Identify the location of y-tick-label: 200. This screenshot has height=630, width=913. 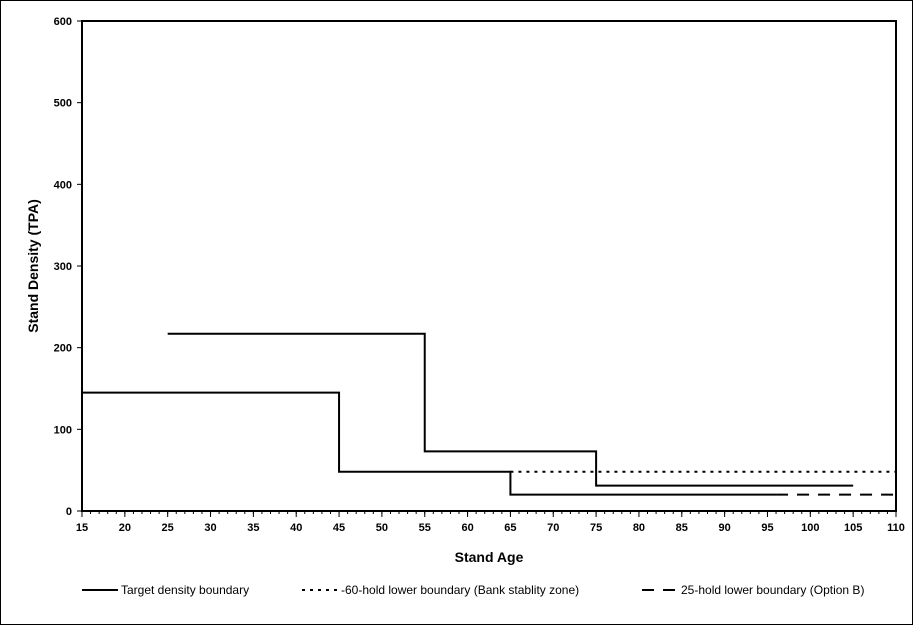
(63, 349).